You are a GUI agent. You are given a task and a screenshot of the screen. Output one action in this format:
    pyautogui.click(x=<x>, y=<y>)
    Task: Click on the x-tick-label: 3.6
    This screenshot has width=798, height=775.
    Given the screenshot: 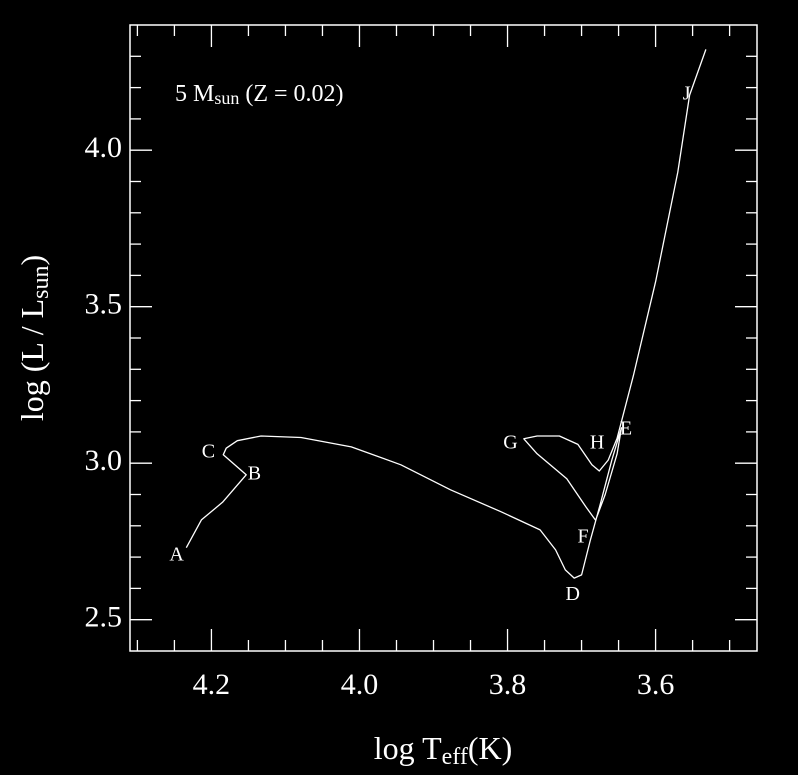 What is the action you would take?
    pyautogui.click(x=656, y=684)
    